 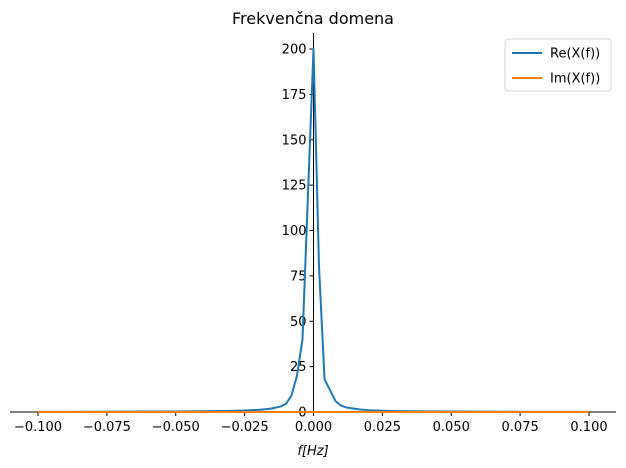 What do you see at coordinates (294, 50) in the screenshot?
I see `y-tick-label: 200` at bounding box center [294, 50].